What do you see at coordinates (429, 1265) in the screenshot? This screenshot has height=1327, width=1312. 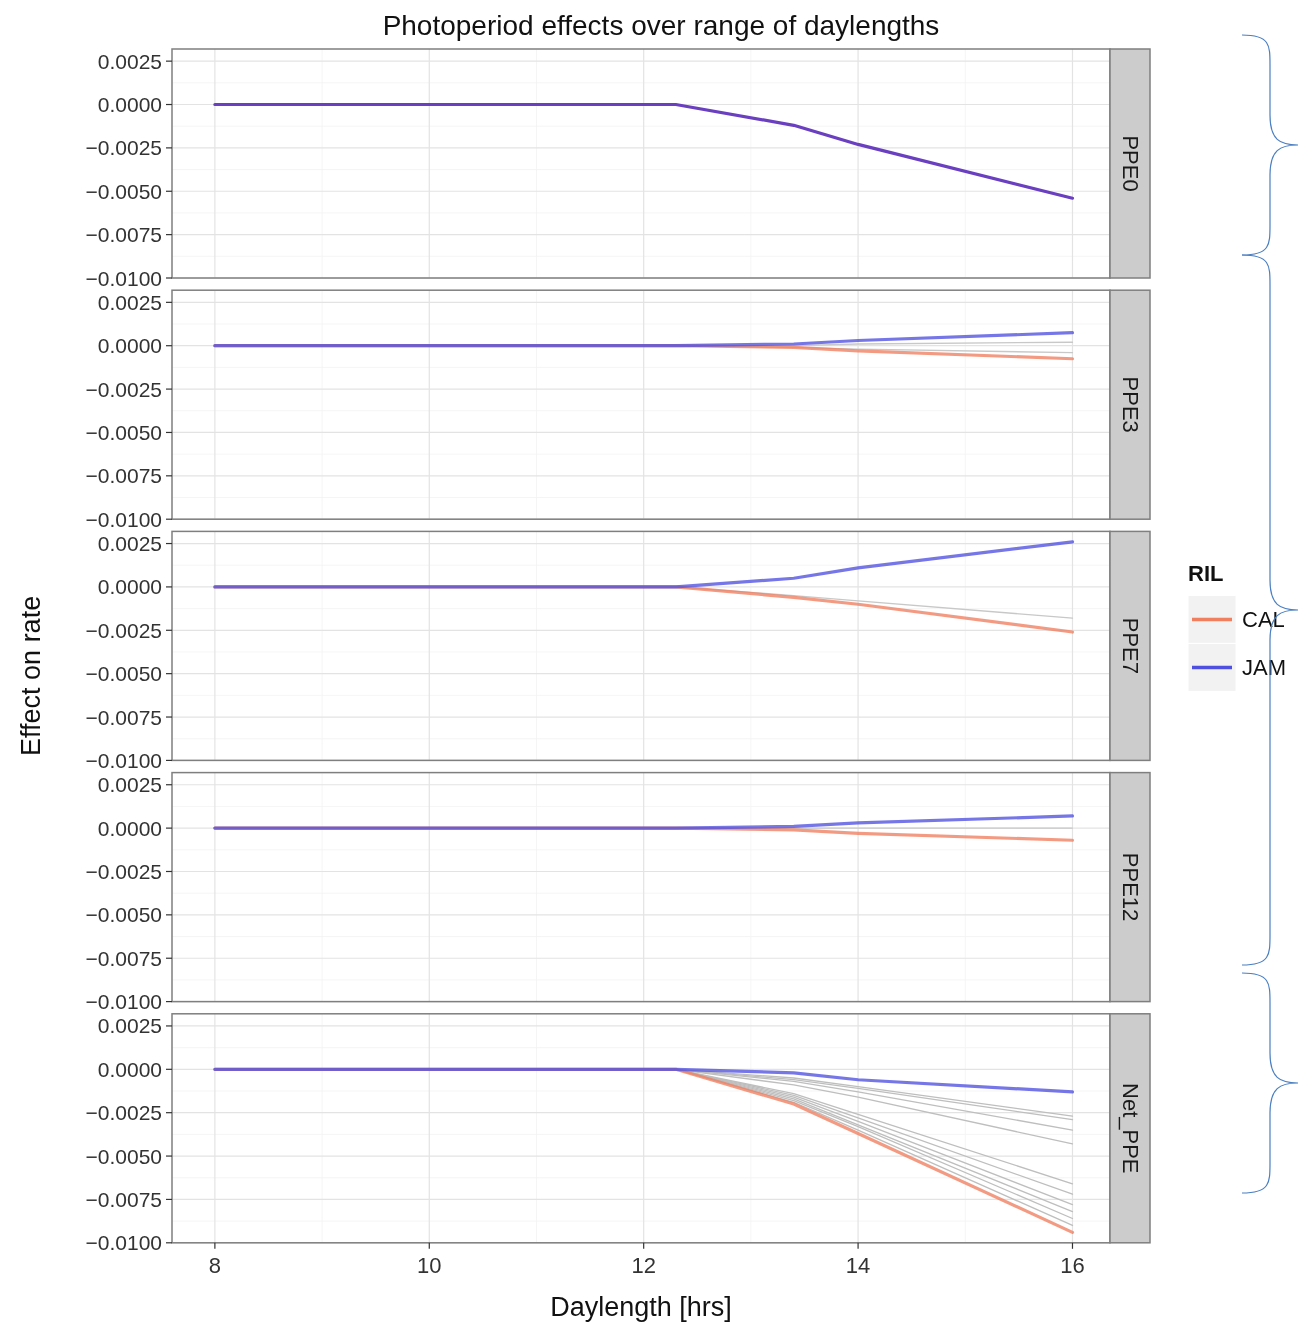 I see `x-tick-label: 10` at bounding box center [429, 1265].